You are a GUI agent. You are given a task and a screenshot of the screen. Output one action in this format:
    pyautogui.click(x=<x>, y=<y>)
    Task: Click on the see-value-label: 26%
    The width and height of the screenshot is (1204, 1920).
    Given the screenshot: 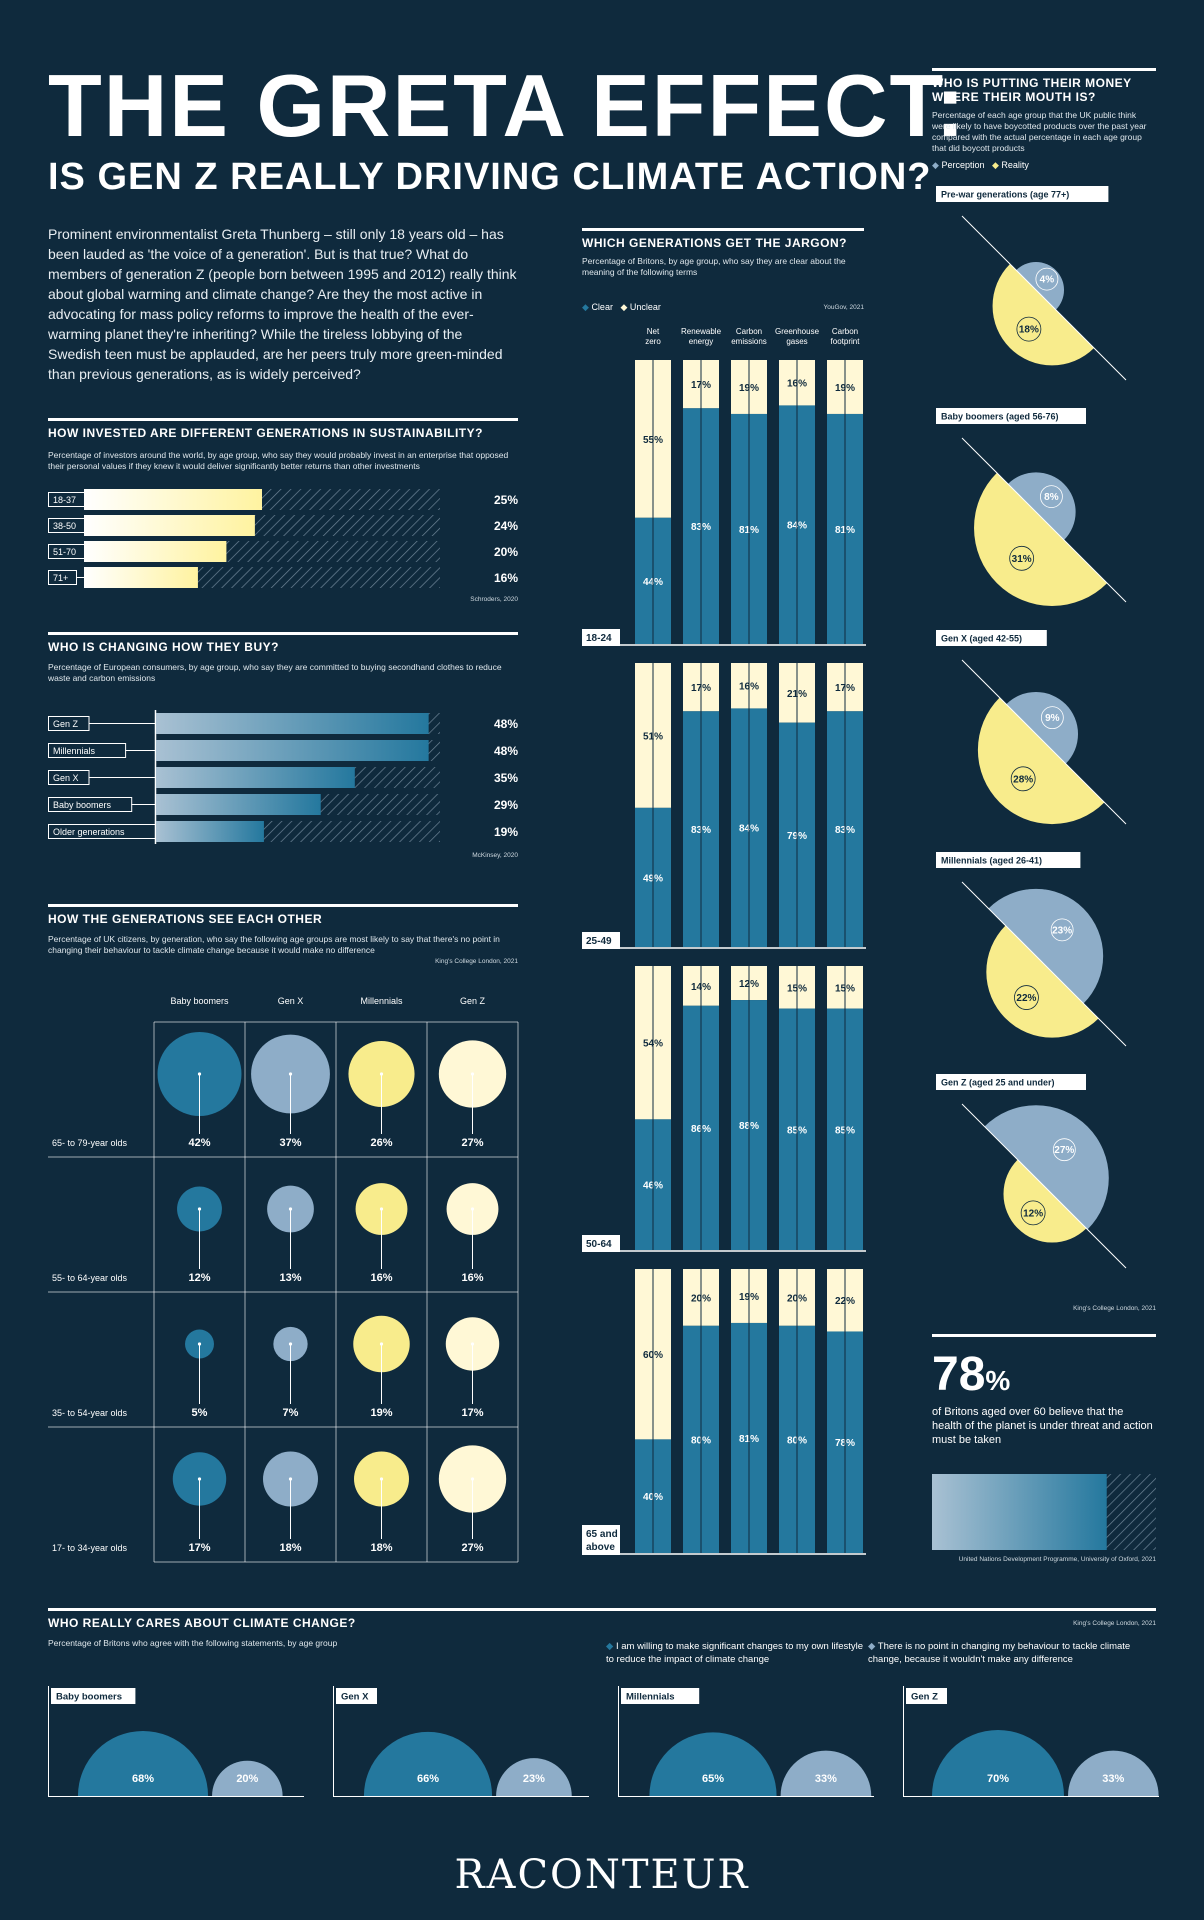 What is the action you would take?
    pyautogui.click(x=381, y=1143)
    